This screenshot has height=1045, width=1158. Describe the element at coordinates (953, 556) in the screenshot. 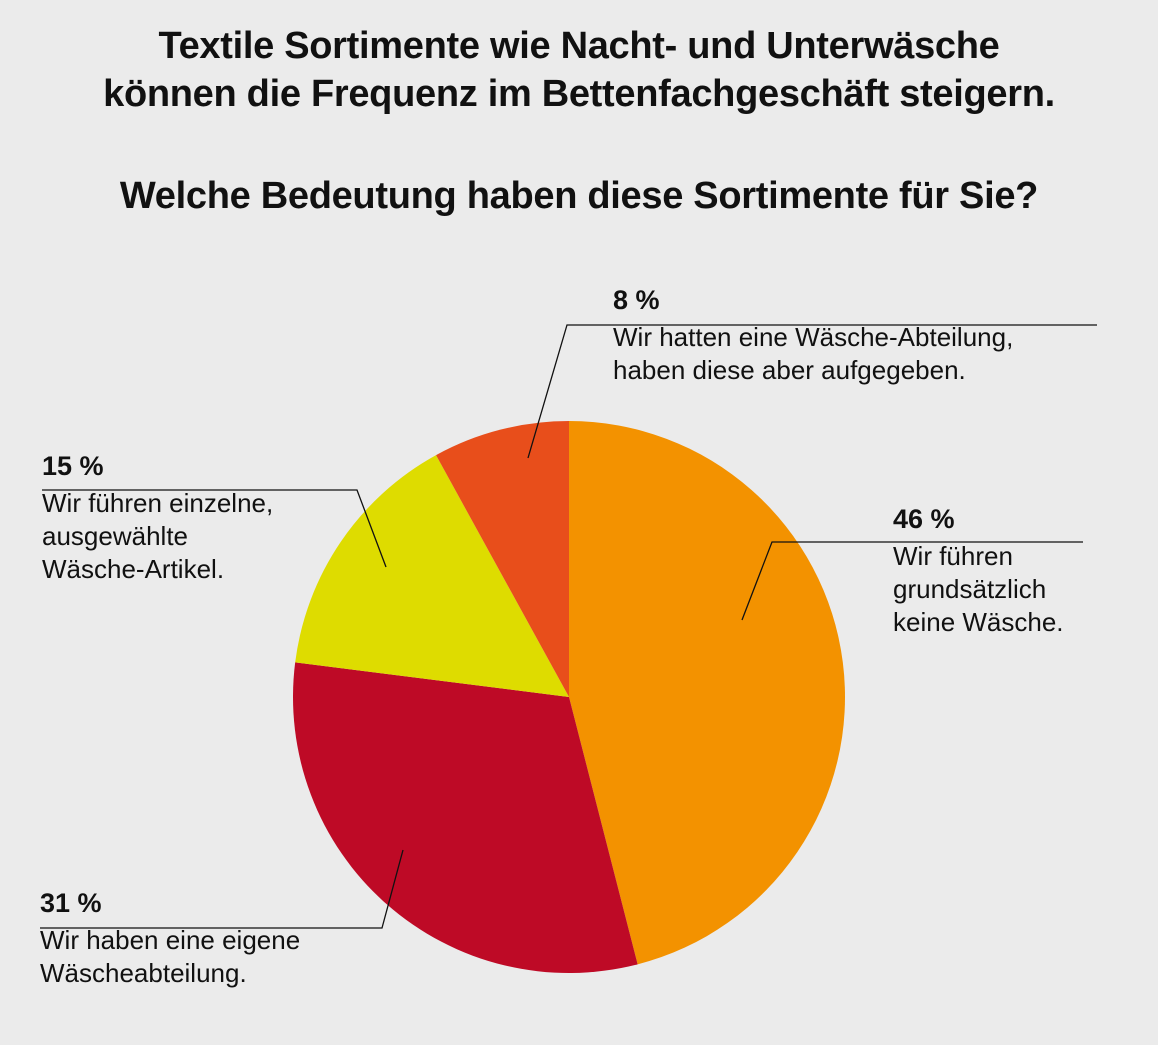

I see `slice-label-46-line-1: Wir führen` at that location.